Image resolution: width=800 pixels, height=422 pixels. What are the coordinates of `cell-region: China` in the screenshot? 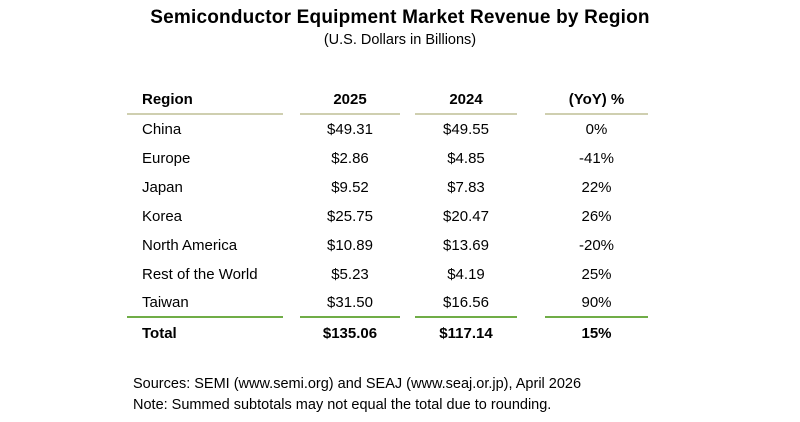 It's located at (162, 129).